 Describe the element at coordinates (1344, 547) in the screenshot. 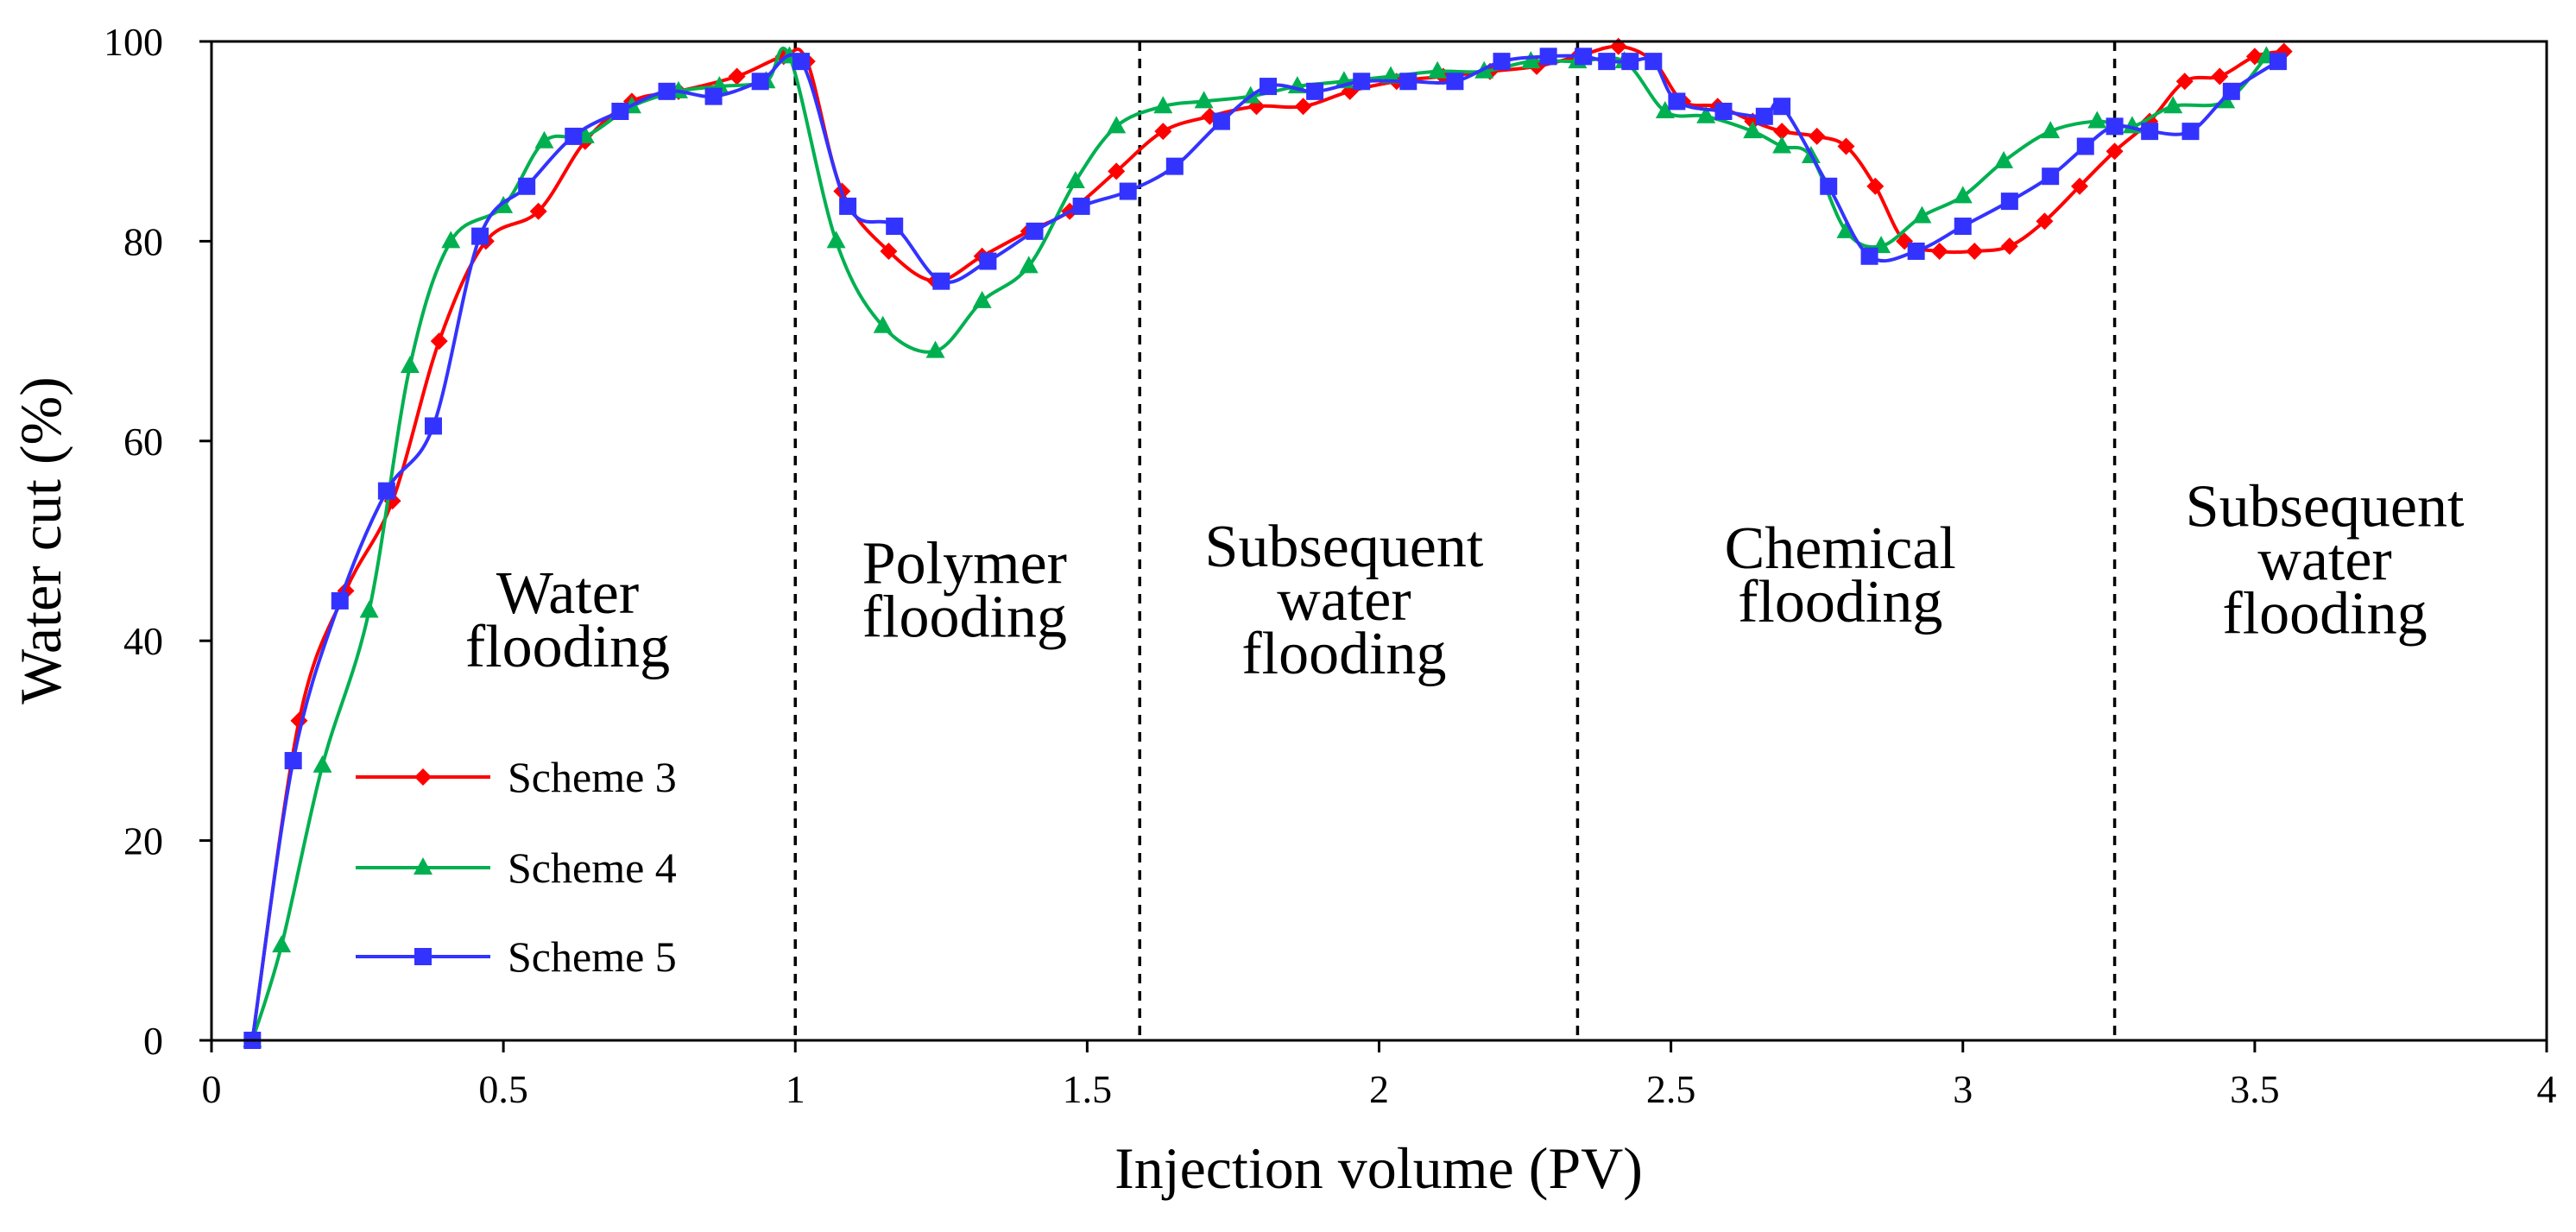

I see `stage-label-3: Subsequent` at that location.